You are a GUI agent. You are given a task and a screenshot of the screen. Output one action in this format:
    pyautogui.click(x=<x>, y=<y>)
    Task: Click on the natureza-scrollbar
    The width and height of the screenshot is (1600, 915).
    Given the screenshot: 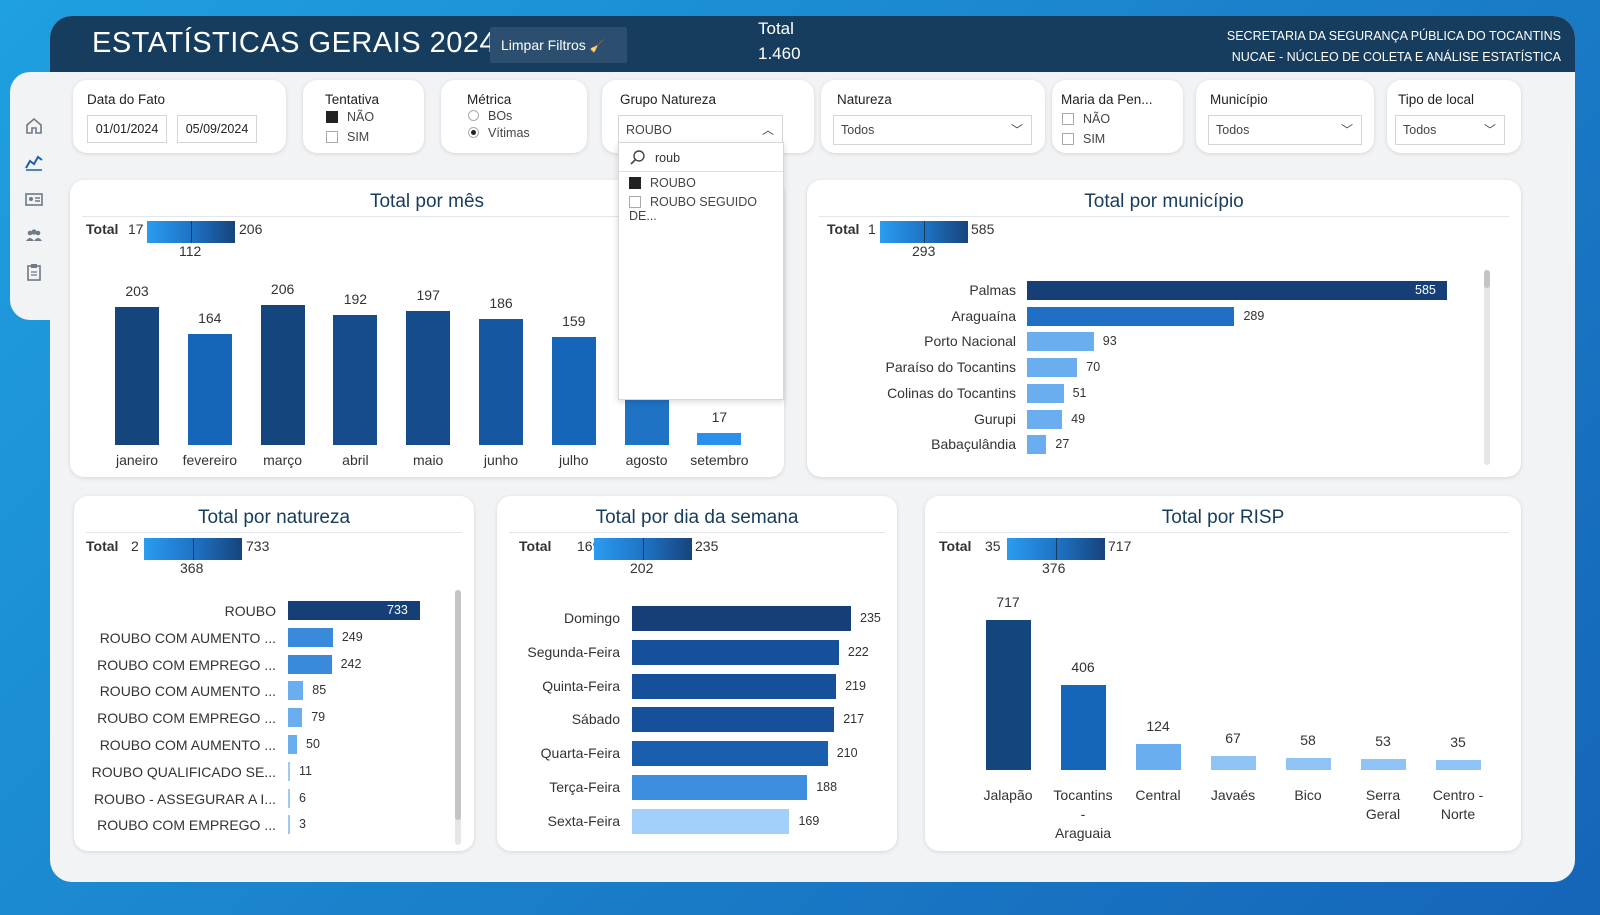 What is the action you would take?
    pyautogui.click(x=458, y=717)
    